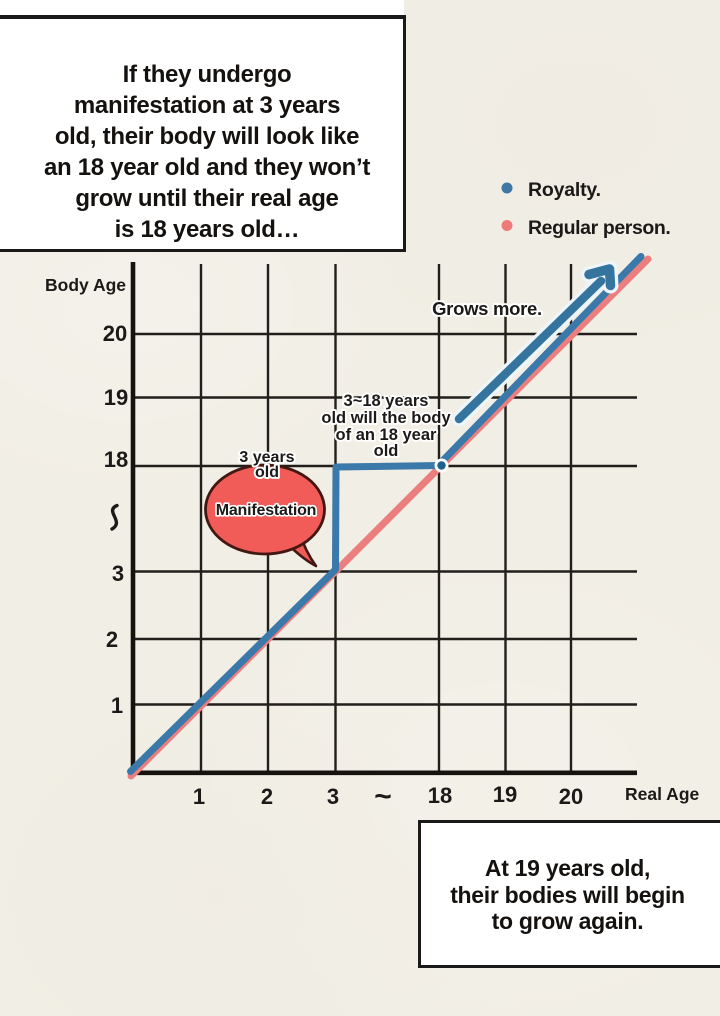  I want to click on svg-text: of an 18 year, so click(386, 435).